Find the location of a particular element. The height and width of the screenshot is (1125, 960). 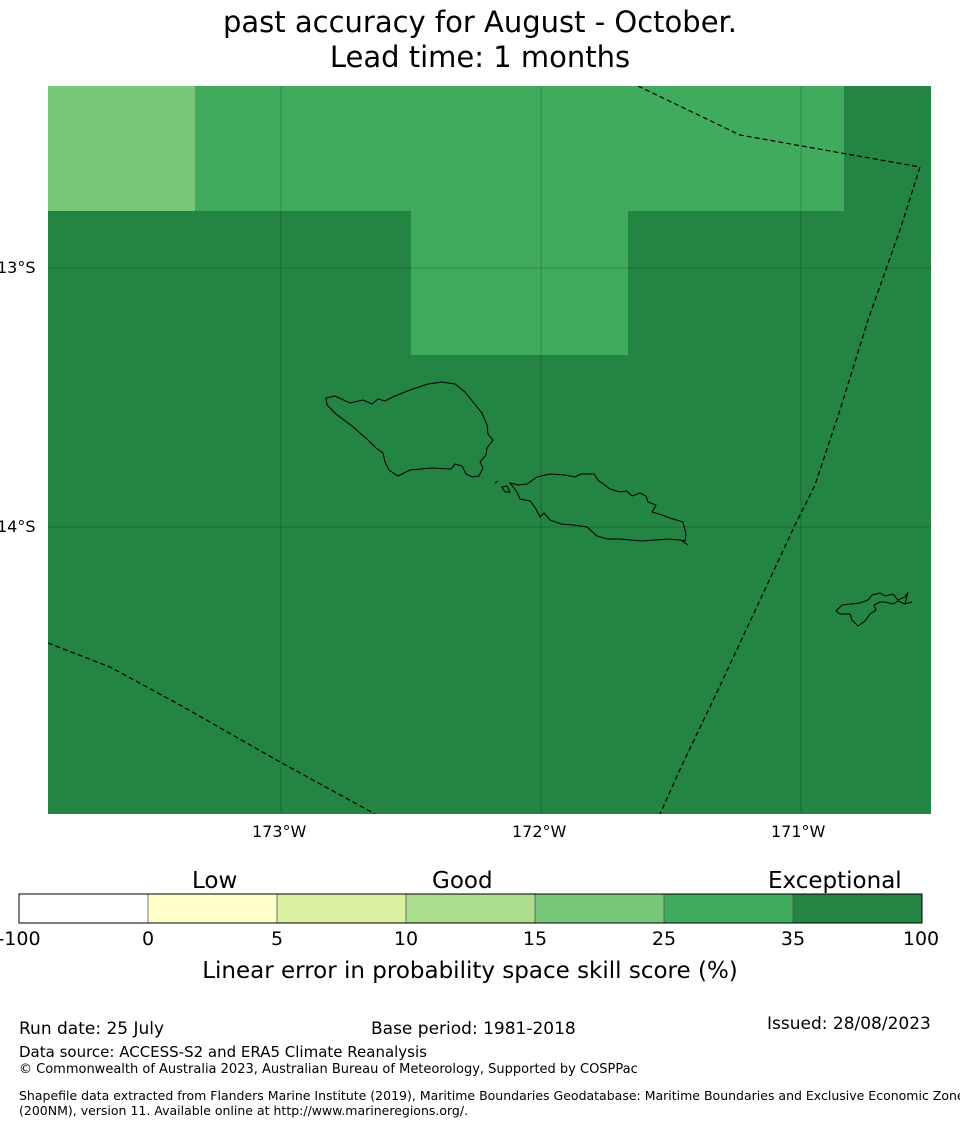

lat-label-14s: 14°S is located at coordinates (18, 526).